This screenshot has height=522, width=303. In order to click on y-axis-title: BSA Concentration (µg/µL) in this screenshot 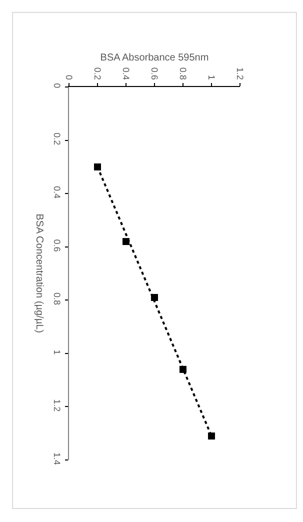, I will do `click(38, 273)`.